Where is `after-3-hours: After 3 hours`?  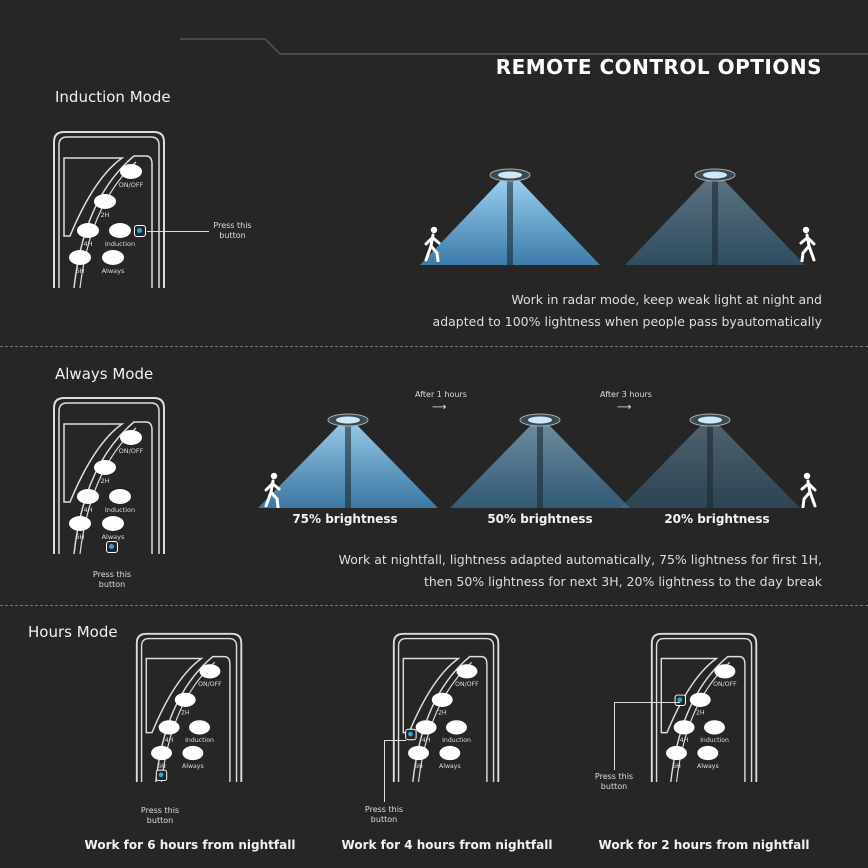
after-3-hours: After 3 hours is located at coordinates (626, 394).